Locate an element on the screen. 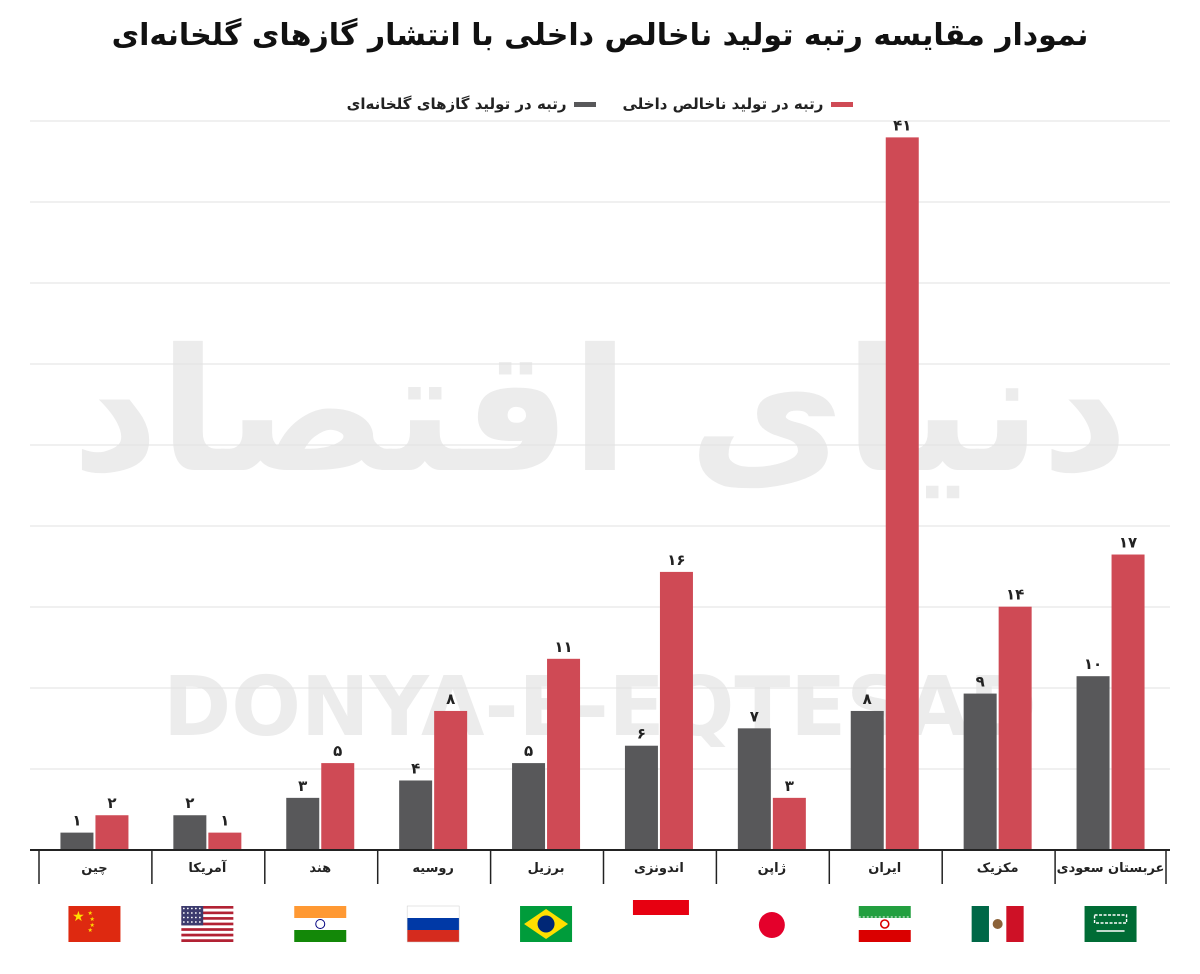  data-label-emissions: ۲ is located at coordinates (189, 803).